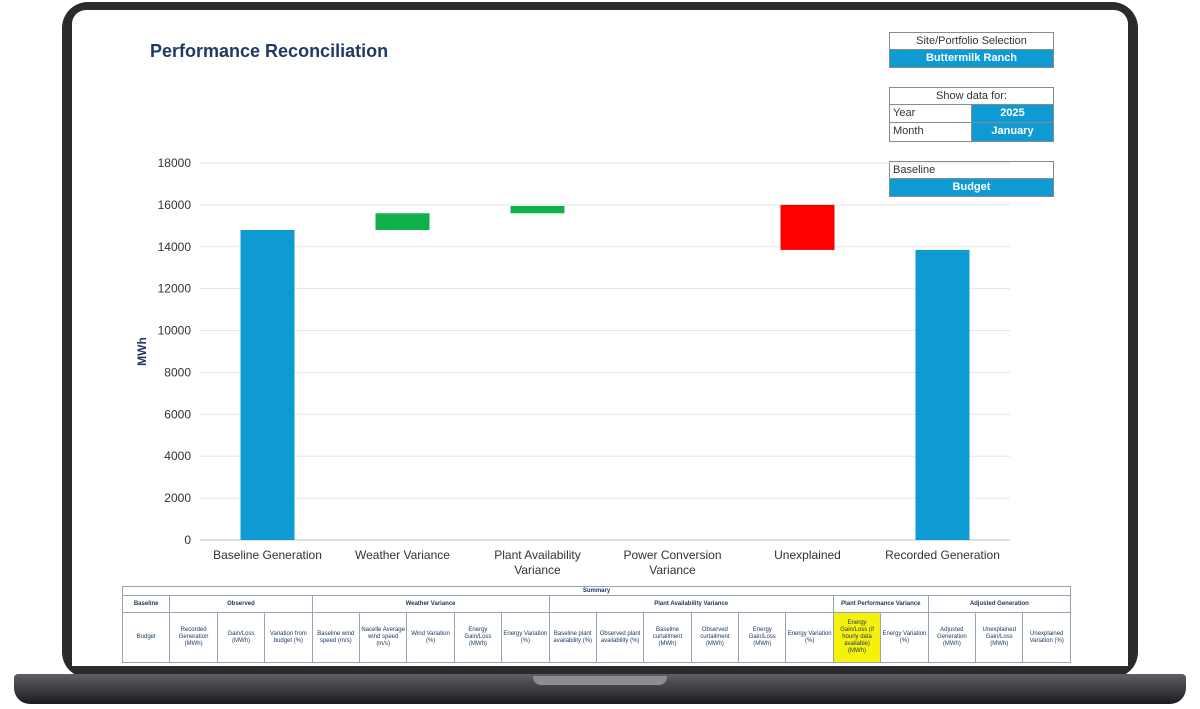  Describe the element at coordinates (146, 637) in the screenshot. I see `summary-column-header: Budget` at that location.